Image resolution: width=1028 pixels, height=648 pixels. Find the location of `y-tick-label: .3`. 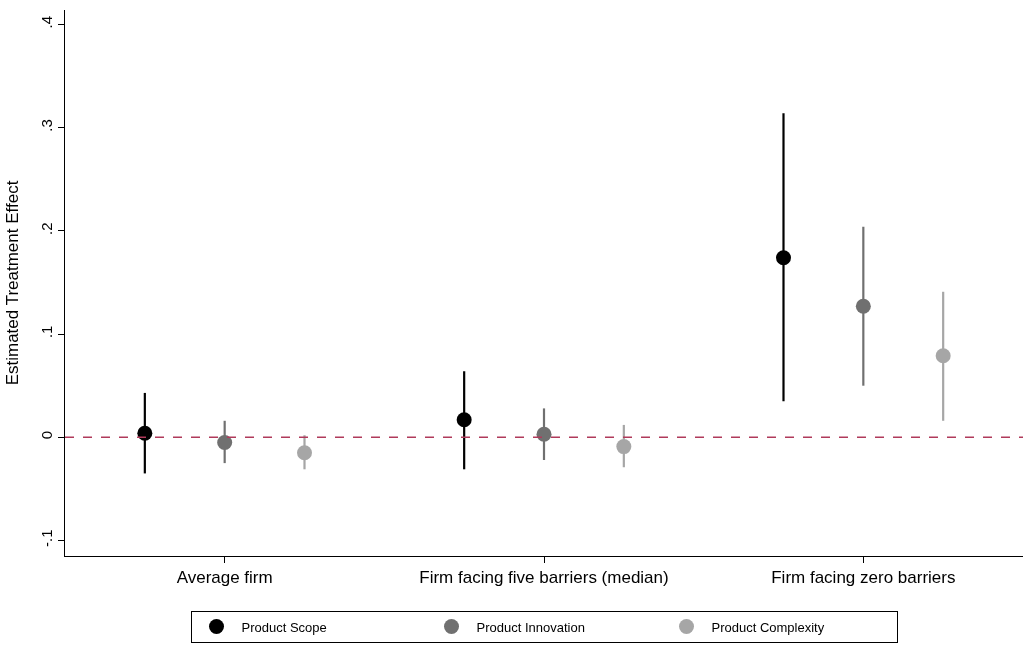

y-tick-label: .3 is located at coordinates (46, 125).